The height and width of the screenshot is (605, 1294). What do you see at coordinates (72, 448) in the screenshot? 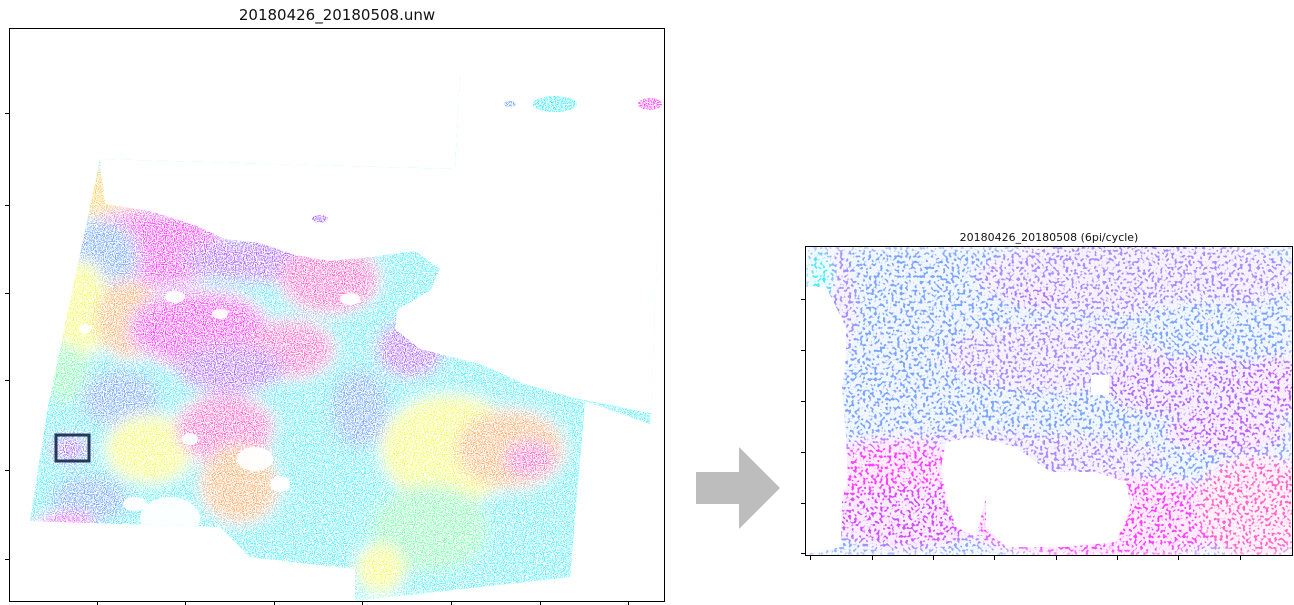
I see `zoom-region-box` at bounding box center [72, 448].